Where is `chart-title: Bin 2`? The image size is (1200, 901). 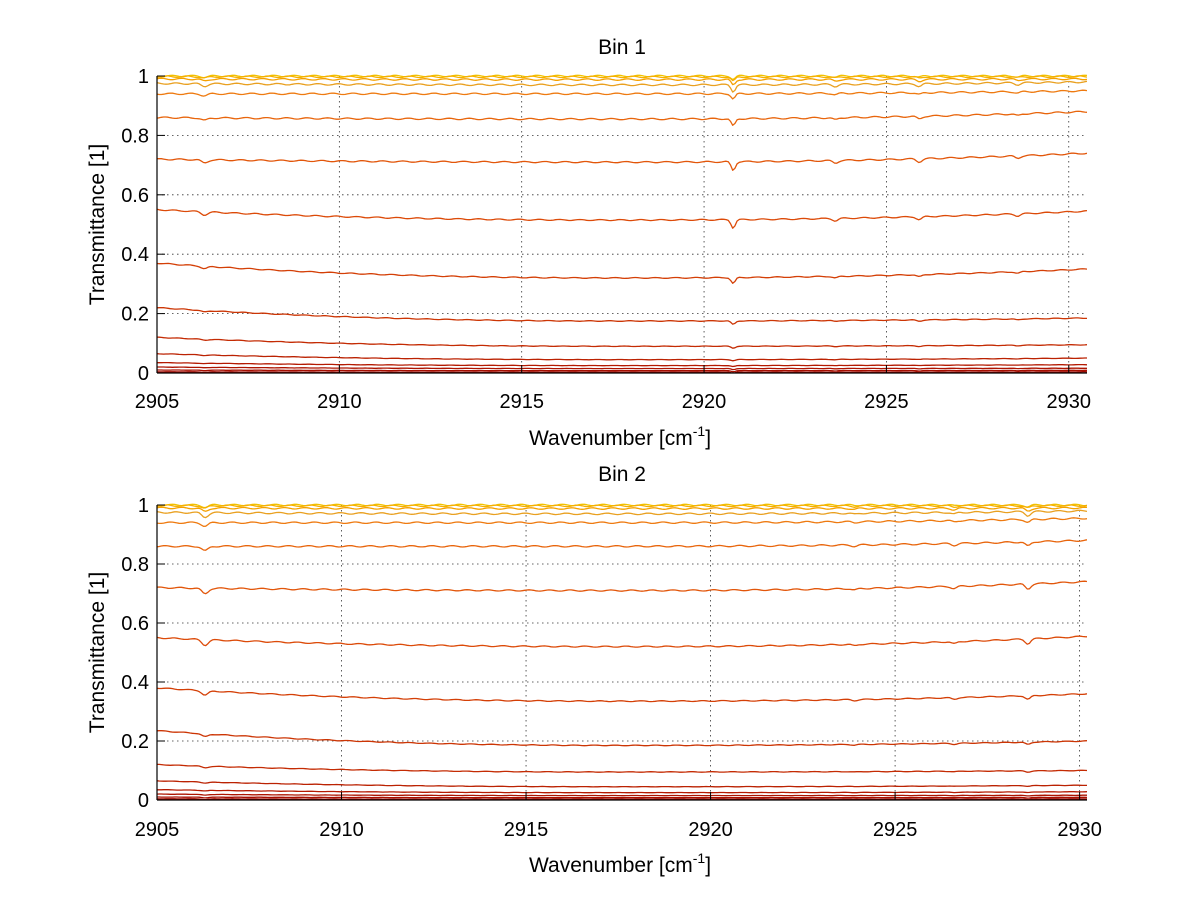 chart-title: Bin 2 is located at coordinates (622, 474).